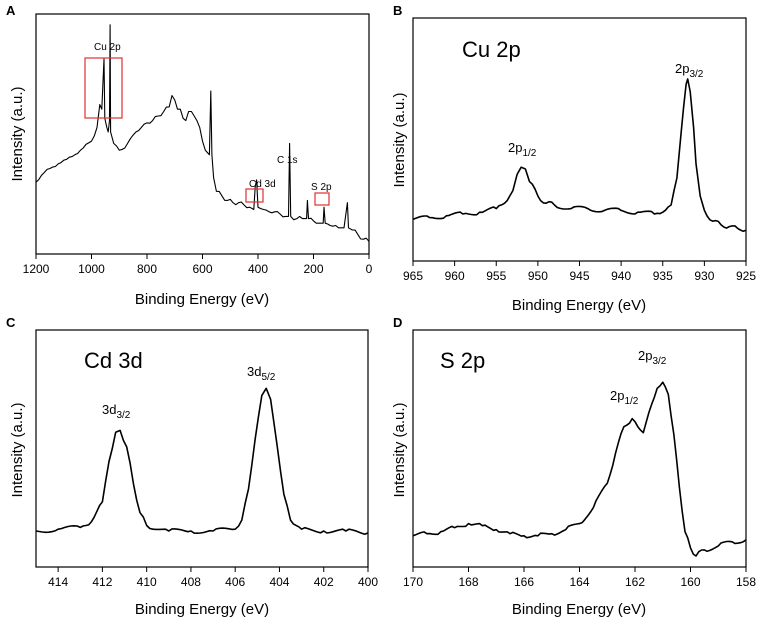  Describe the element at coordinates (462, 360) in the screenshot. I see `panel-d-title: S 2p` at that location.